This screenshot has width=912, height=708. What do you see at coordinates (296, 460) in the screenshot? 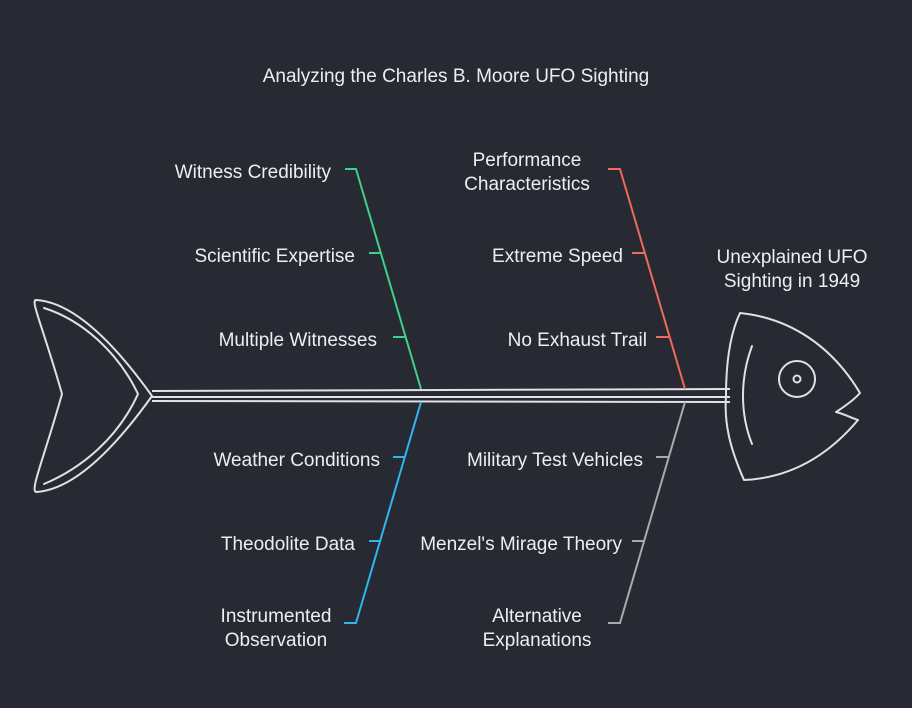
I see `cause-weather-conditions: Weather Conditions` at bounding box center [296, 460].